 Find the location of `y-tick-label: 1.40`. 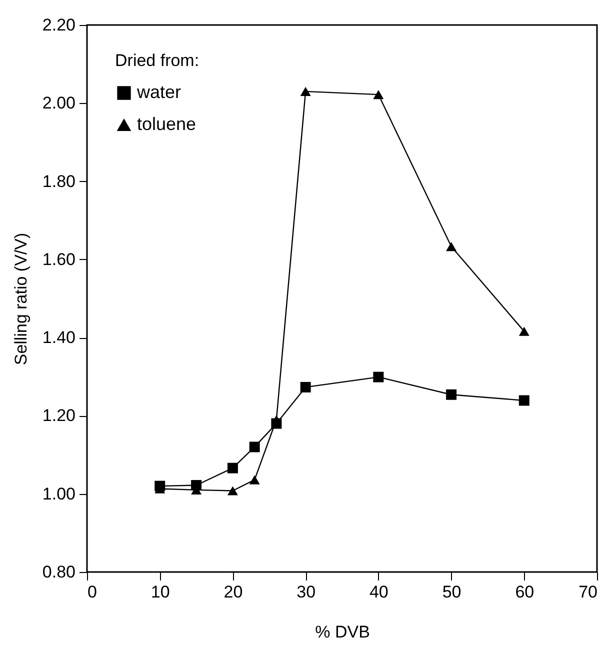

y-tick-label: 1.40 is located at coordinates (59, 338).